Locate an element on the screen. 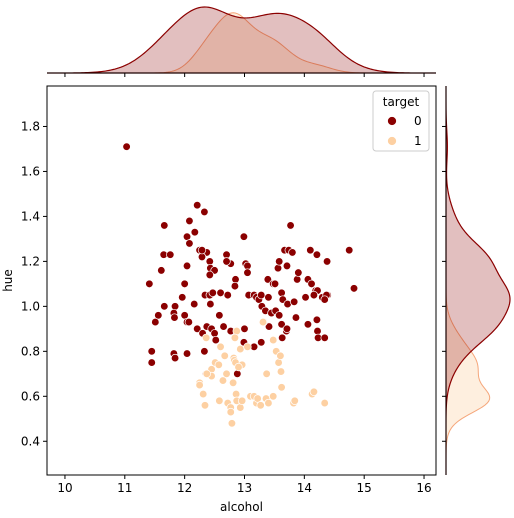 This screenshot has width=514, height=518. x-tick-label: 11 is located at coordinates (124, 488).